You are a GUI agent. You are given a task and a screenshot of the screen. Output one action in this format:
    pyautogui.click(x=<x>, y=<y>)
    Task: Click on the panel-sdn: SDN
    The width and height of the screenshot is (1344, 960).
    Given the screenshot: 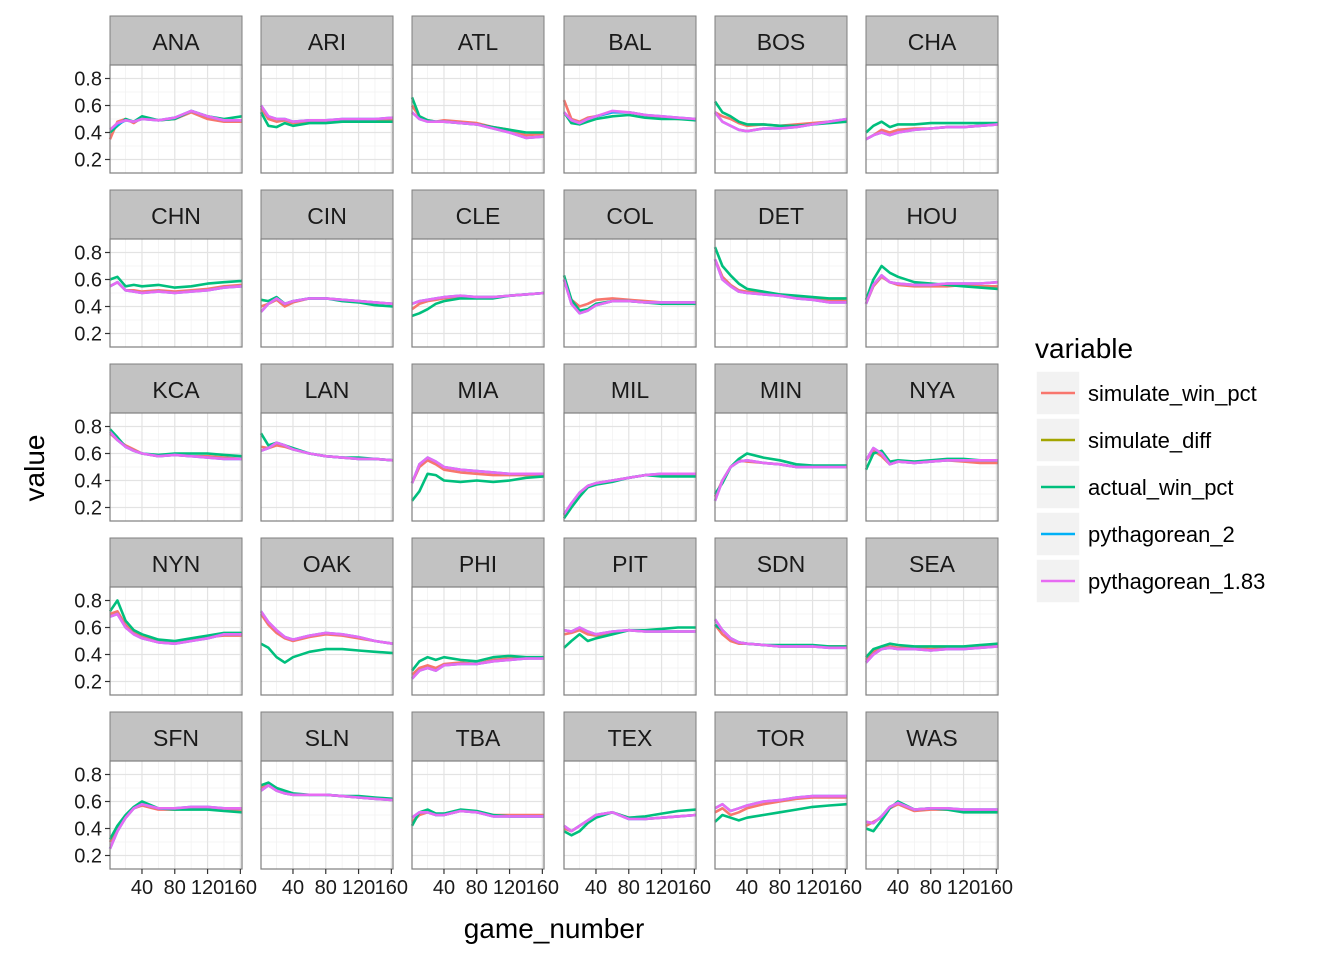 What is the action you would take?
    pyautogui.click(x=780, y=616)
    